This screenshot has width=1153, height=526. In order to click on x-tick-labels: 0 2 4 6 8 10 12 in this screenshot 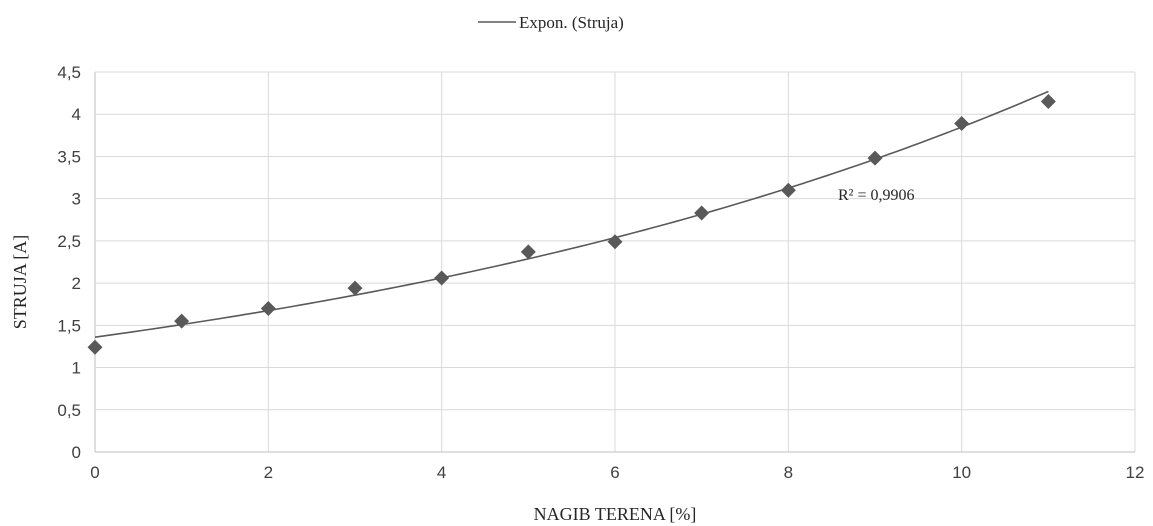, I will do `click(617, 472)`.